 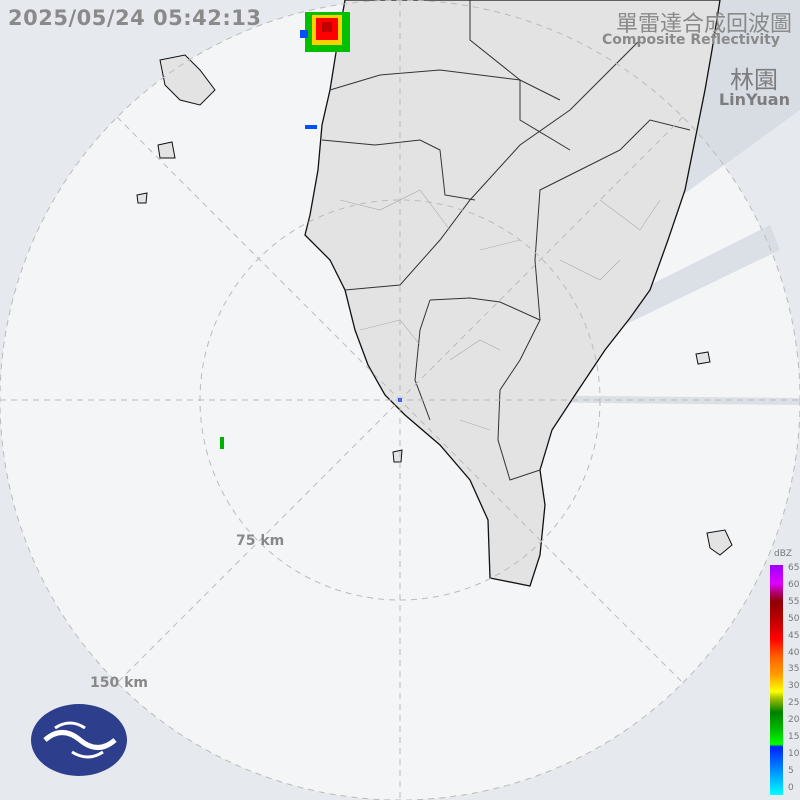 What do you see at coordinates (794, 686) in the screenshot?
I see `legend-tick-label: 30` at bounding box center [794, 686].